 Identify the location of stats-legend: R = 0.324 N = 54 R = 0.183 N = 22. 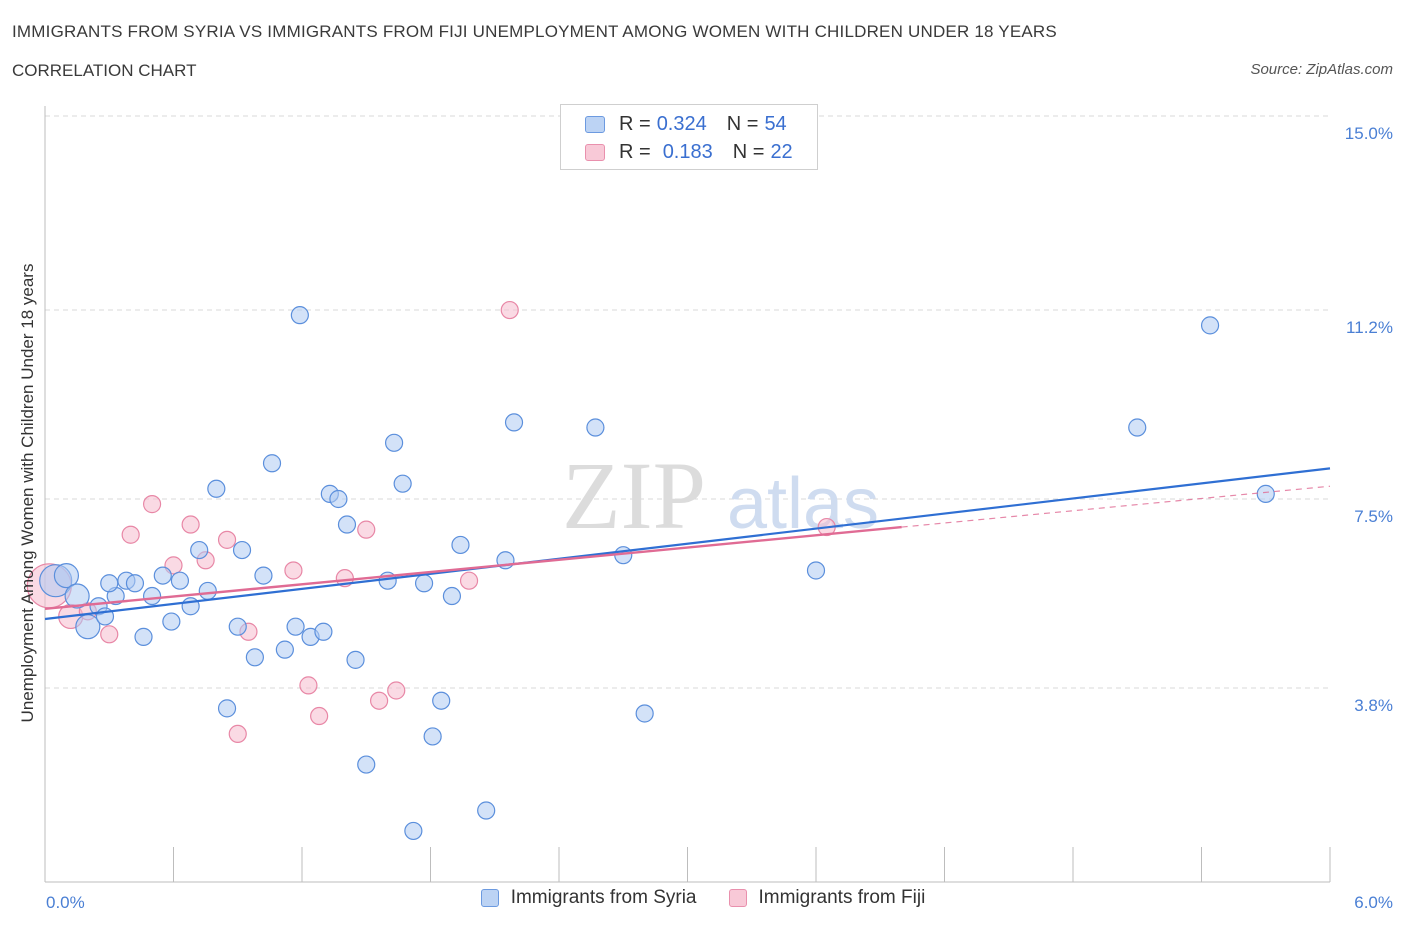
(689, 137).